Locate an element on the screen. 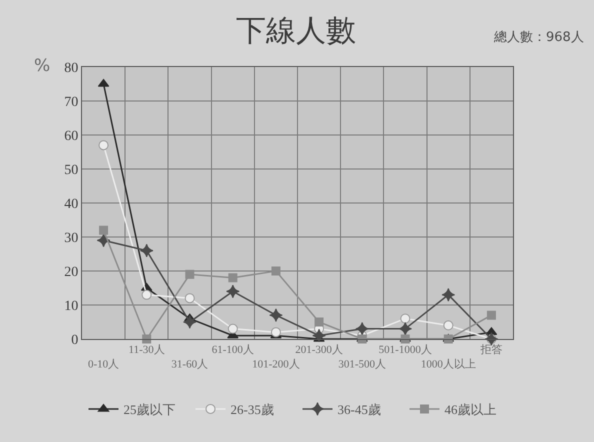 Image resolution: width=594 pixels, height=442 pixels. y-tick-label: 40 is located at coordinates (71, 204).